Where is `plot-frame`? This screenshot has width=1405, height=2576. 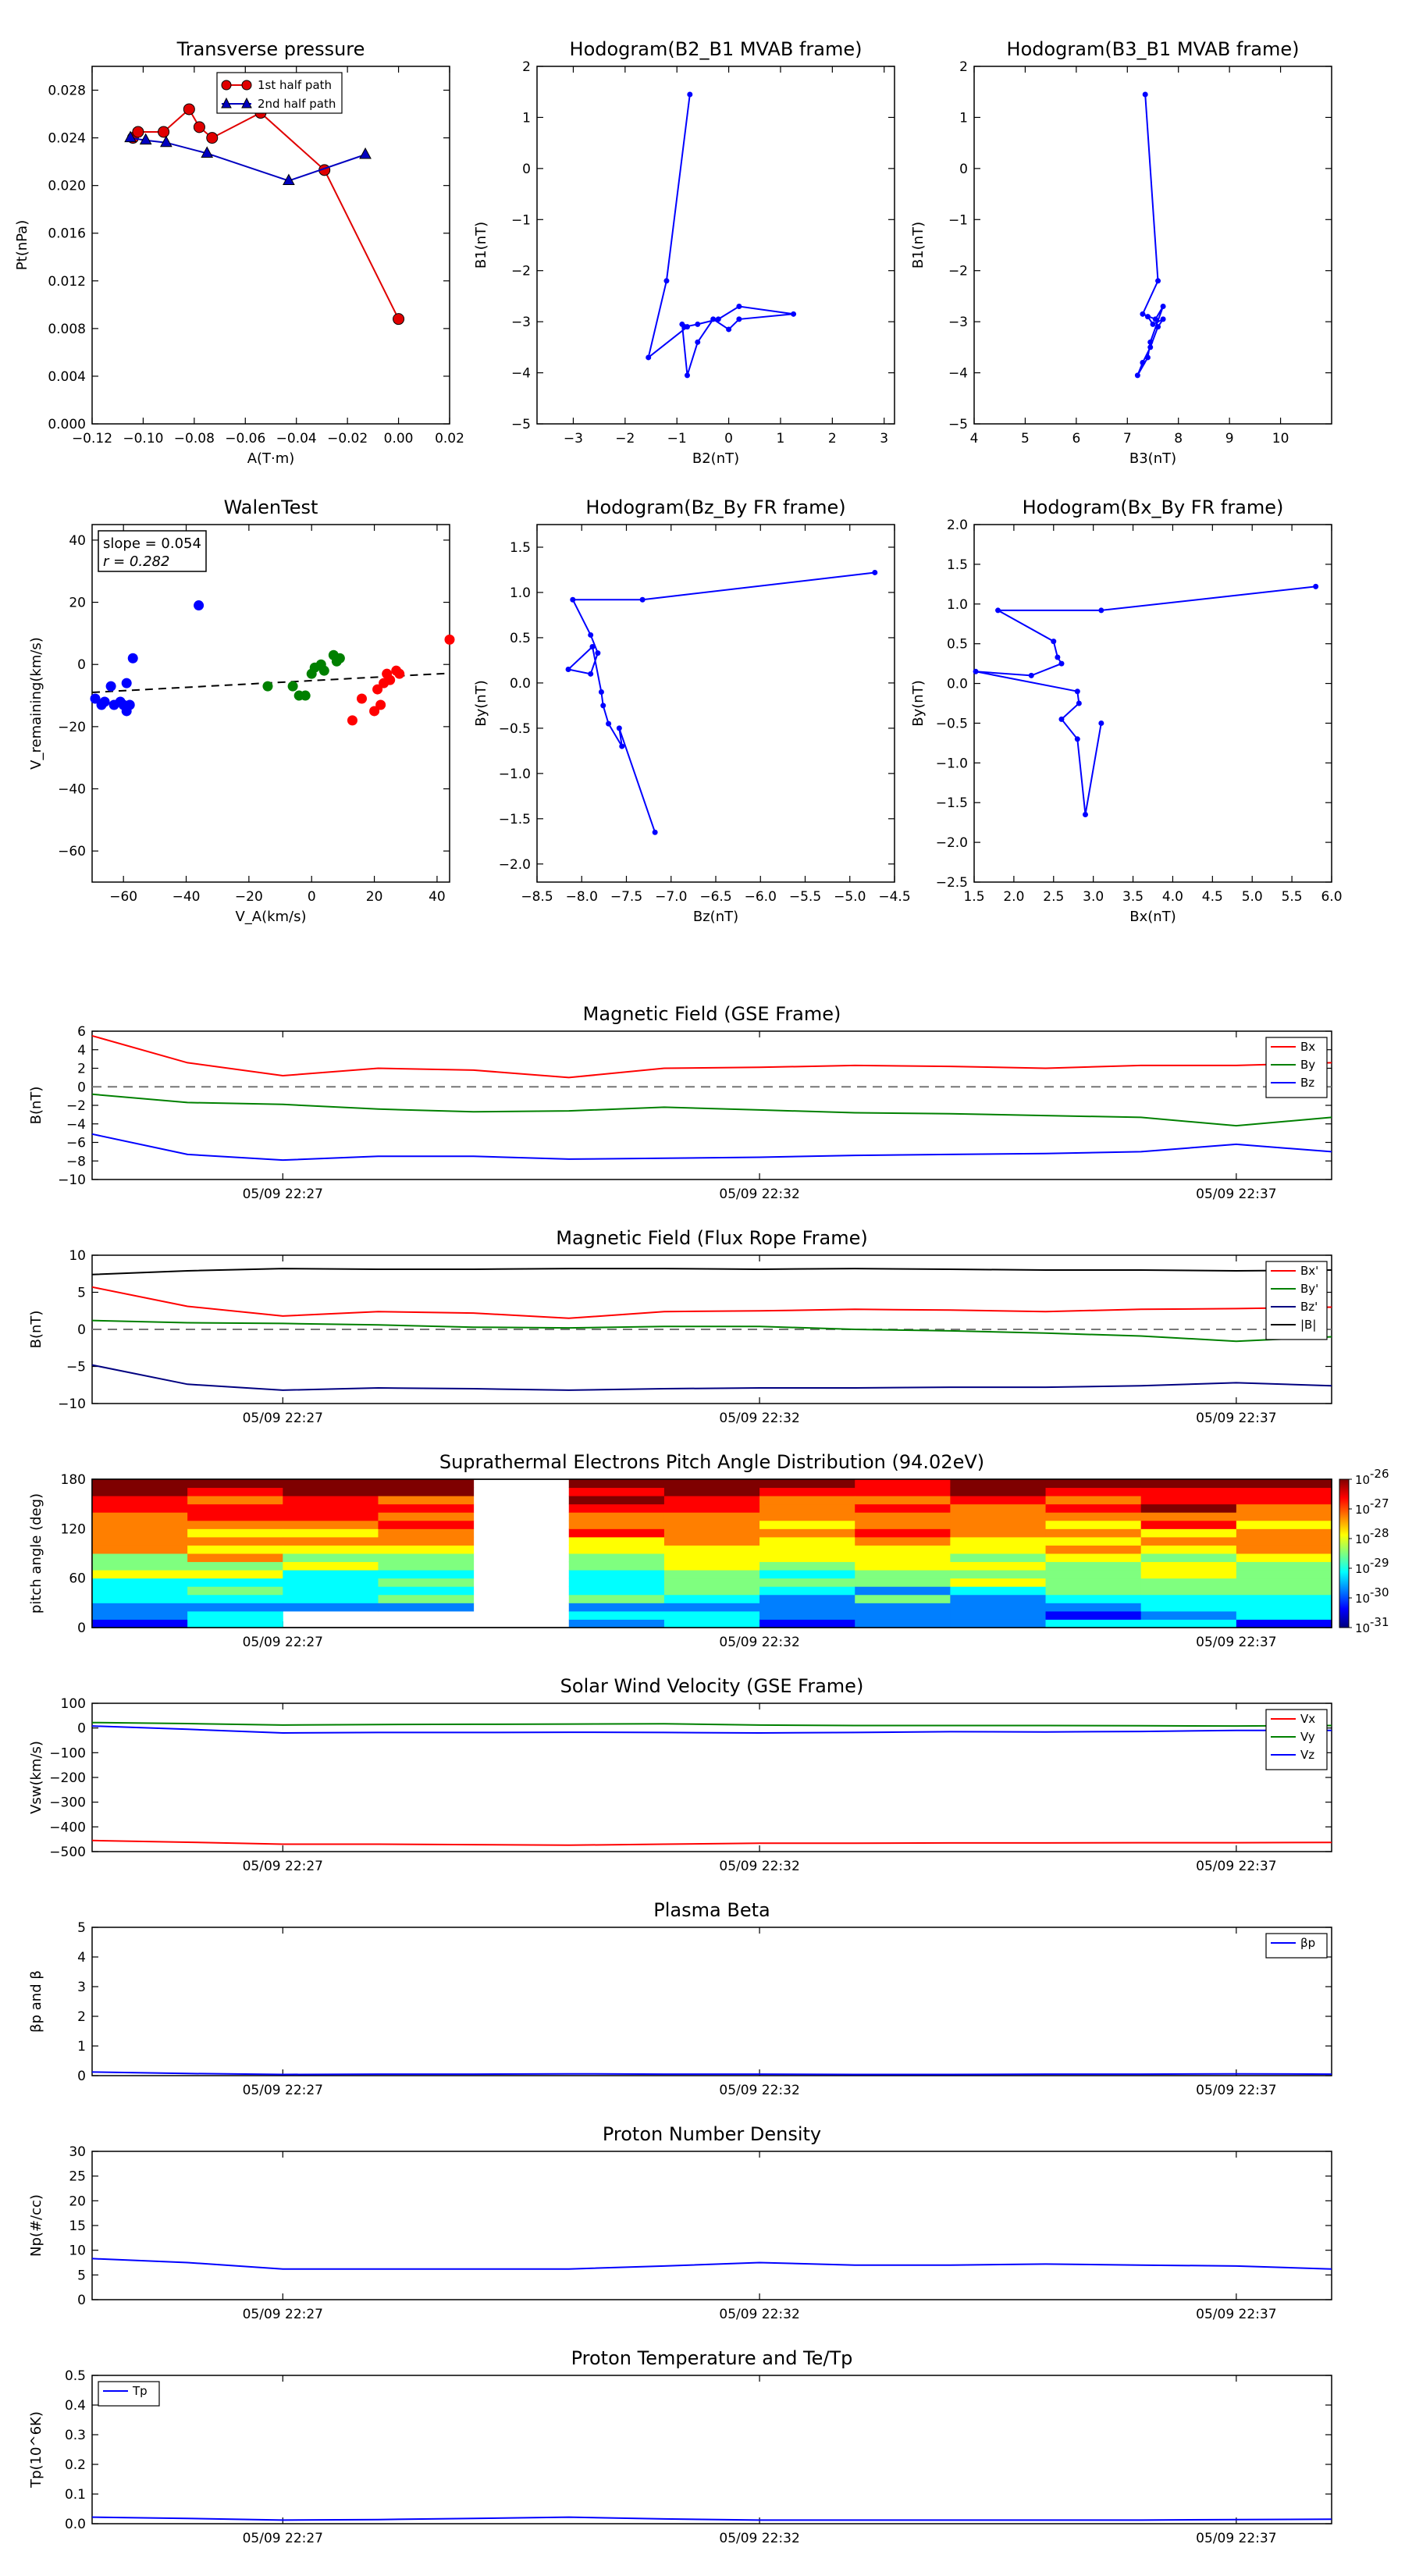
plot-frame is located at coordinates (270, 245).